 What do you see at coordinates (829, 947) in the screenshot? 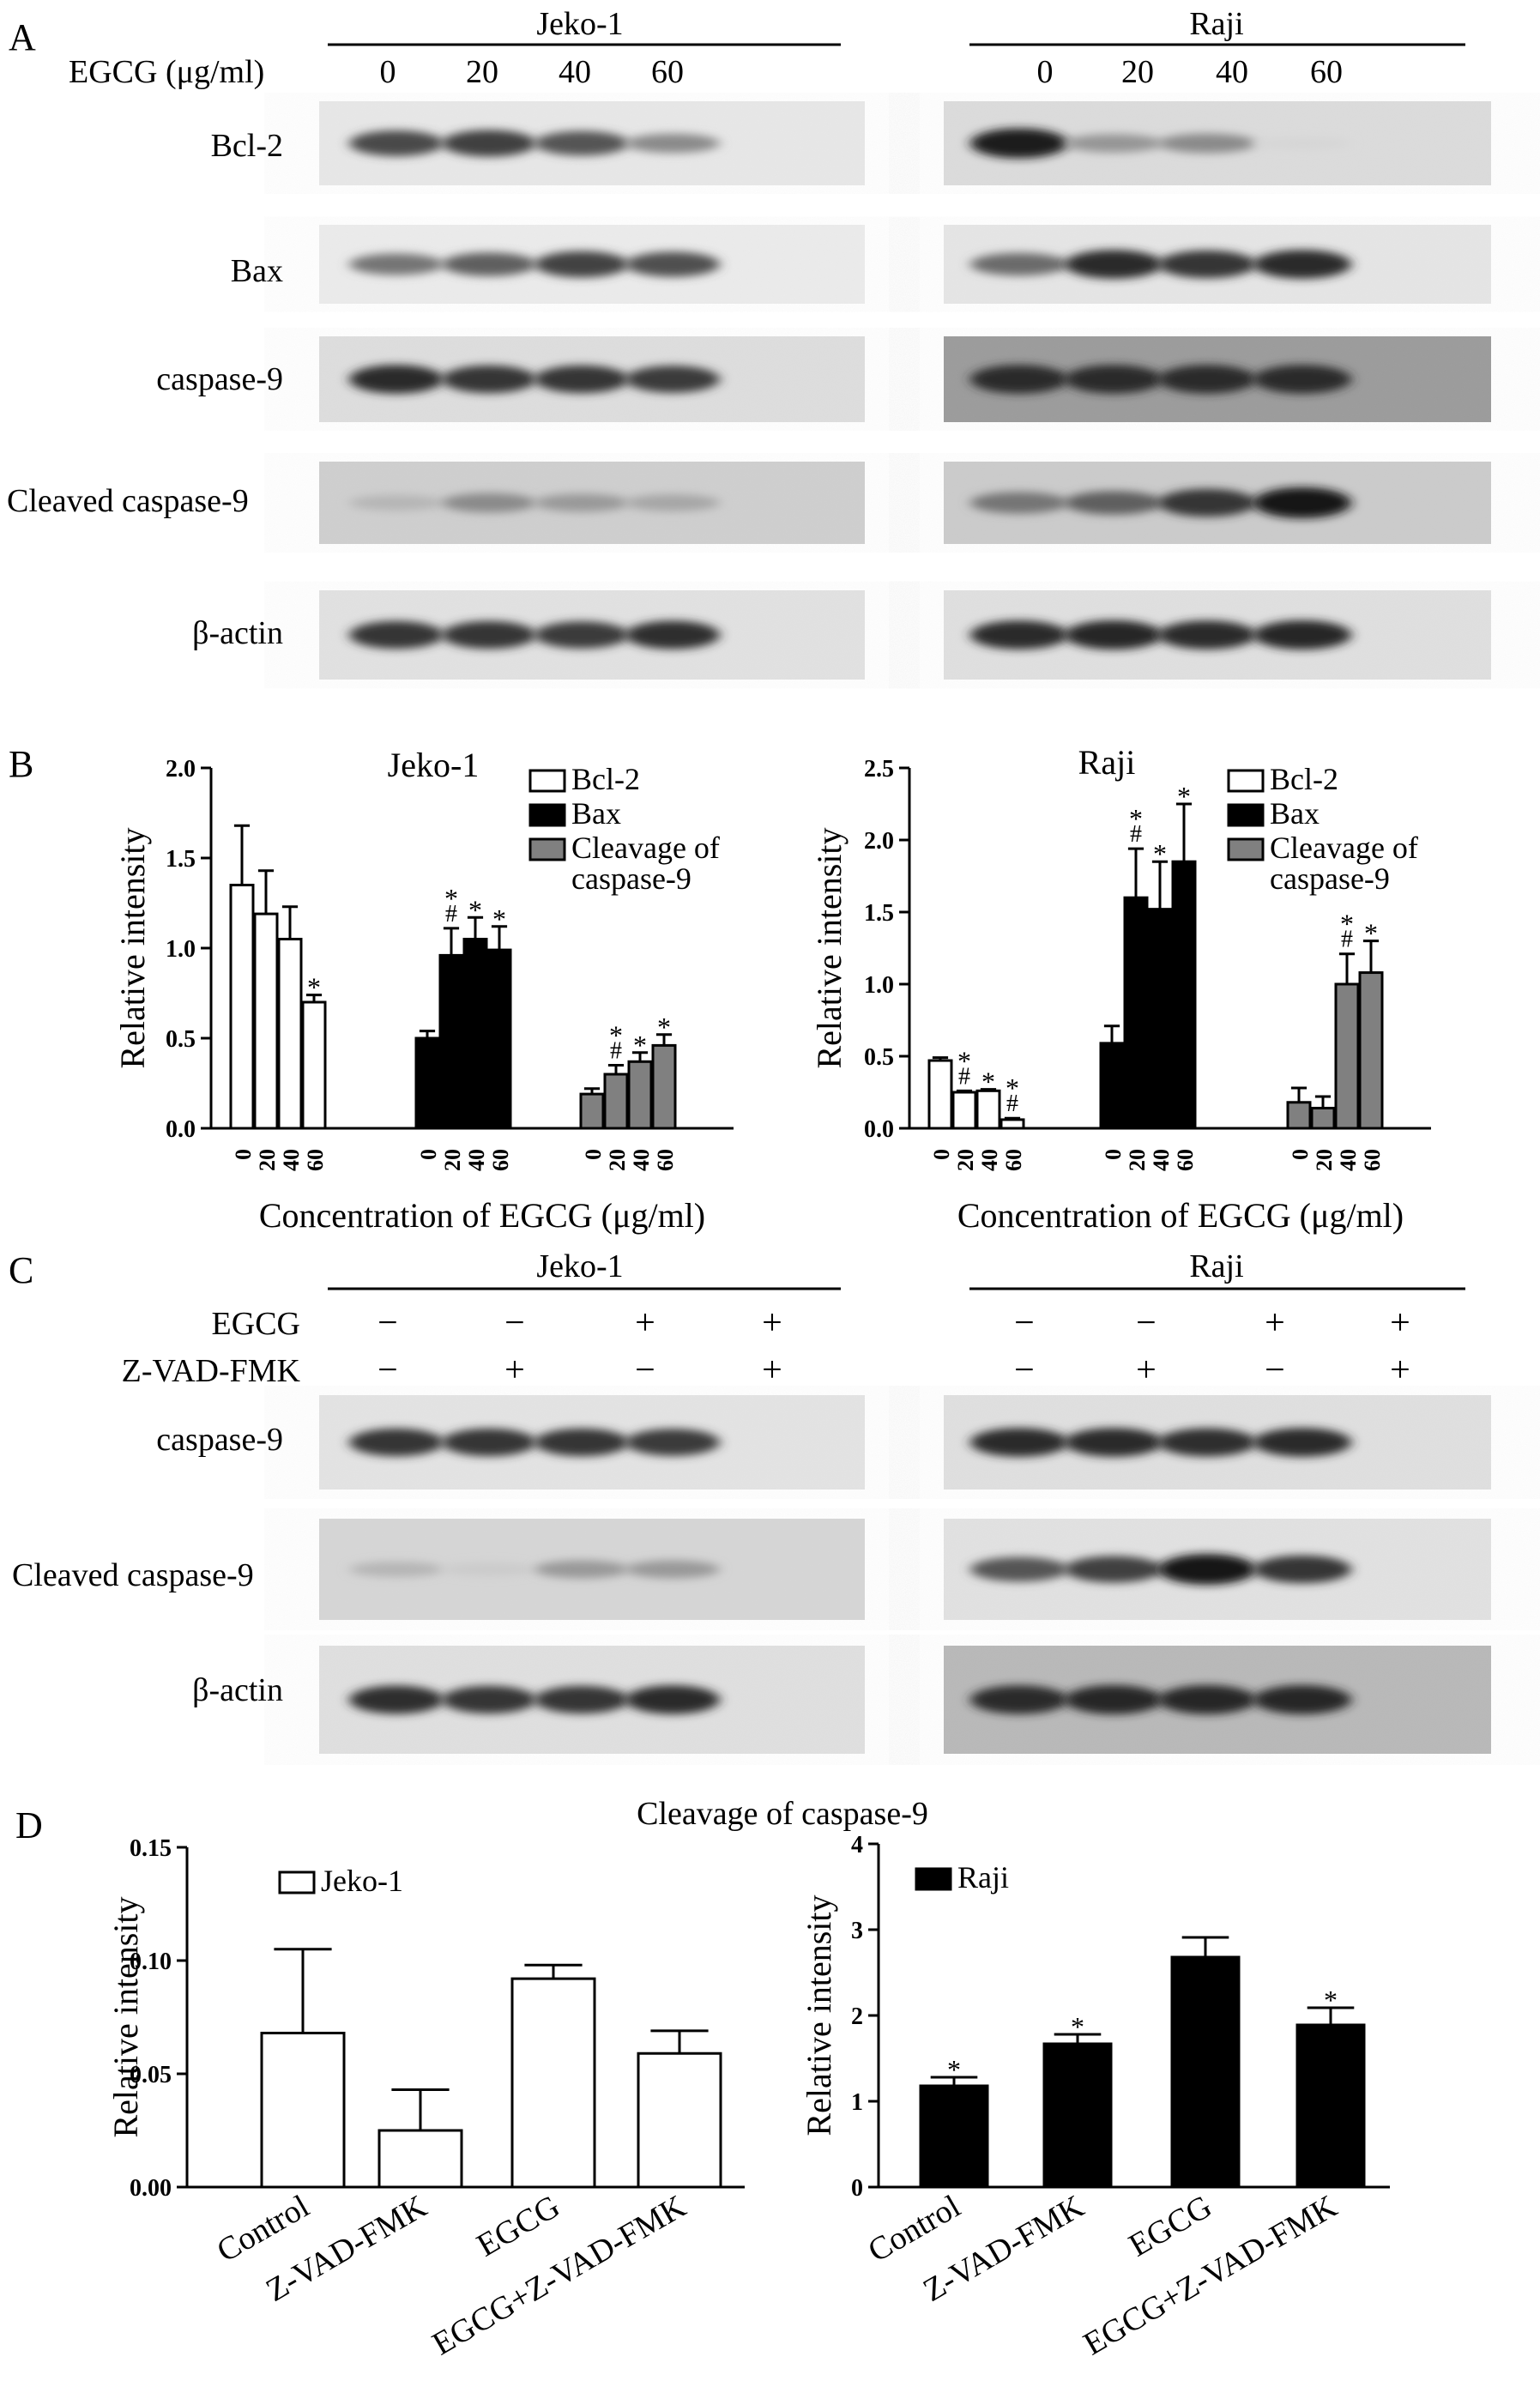
I see `b-raji-y-axis-label: Relative intensity` at bounding box center [829, 947].